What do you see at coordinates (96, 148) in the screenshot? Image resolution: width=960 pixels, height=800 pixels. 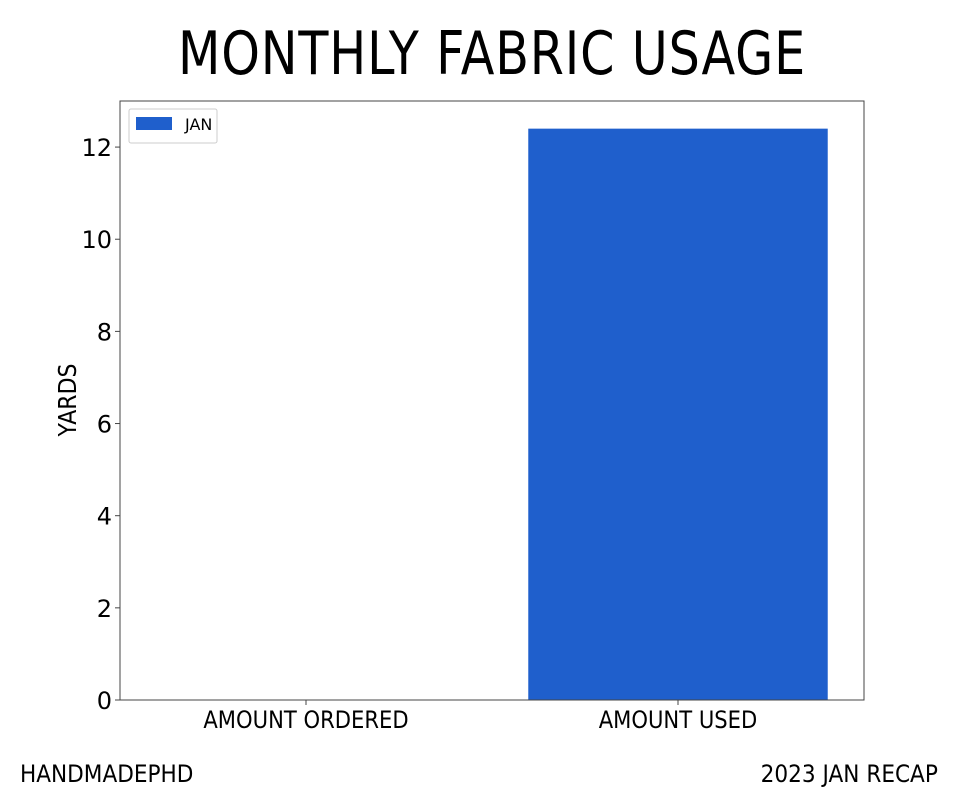 I see `y-tick-label: 12` at bounding box center [96, 148].